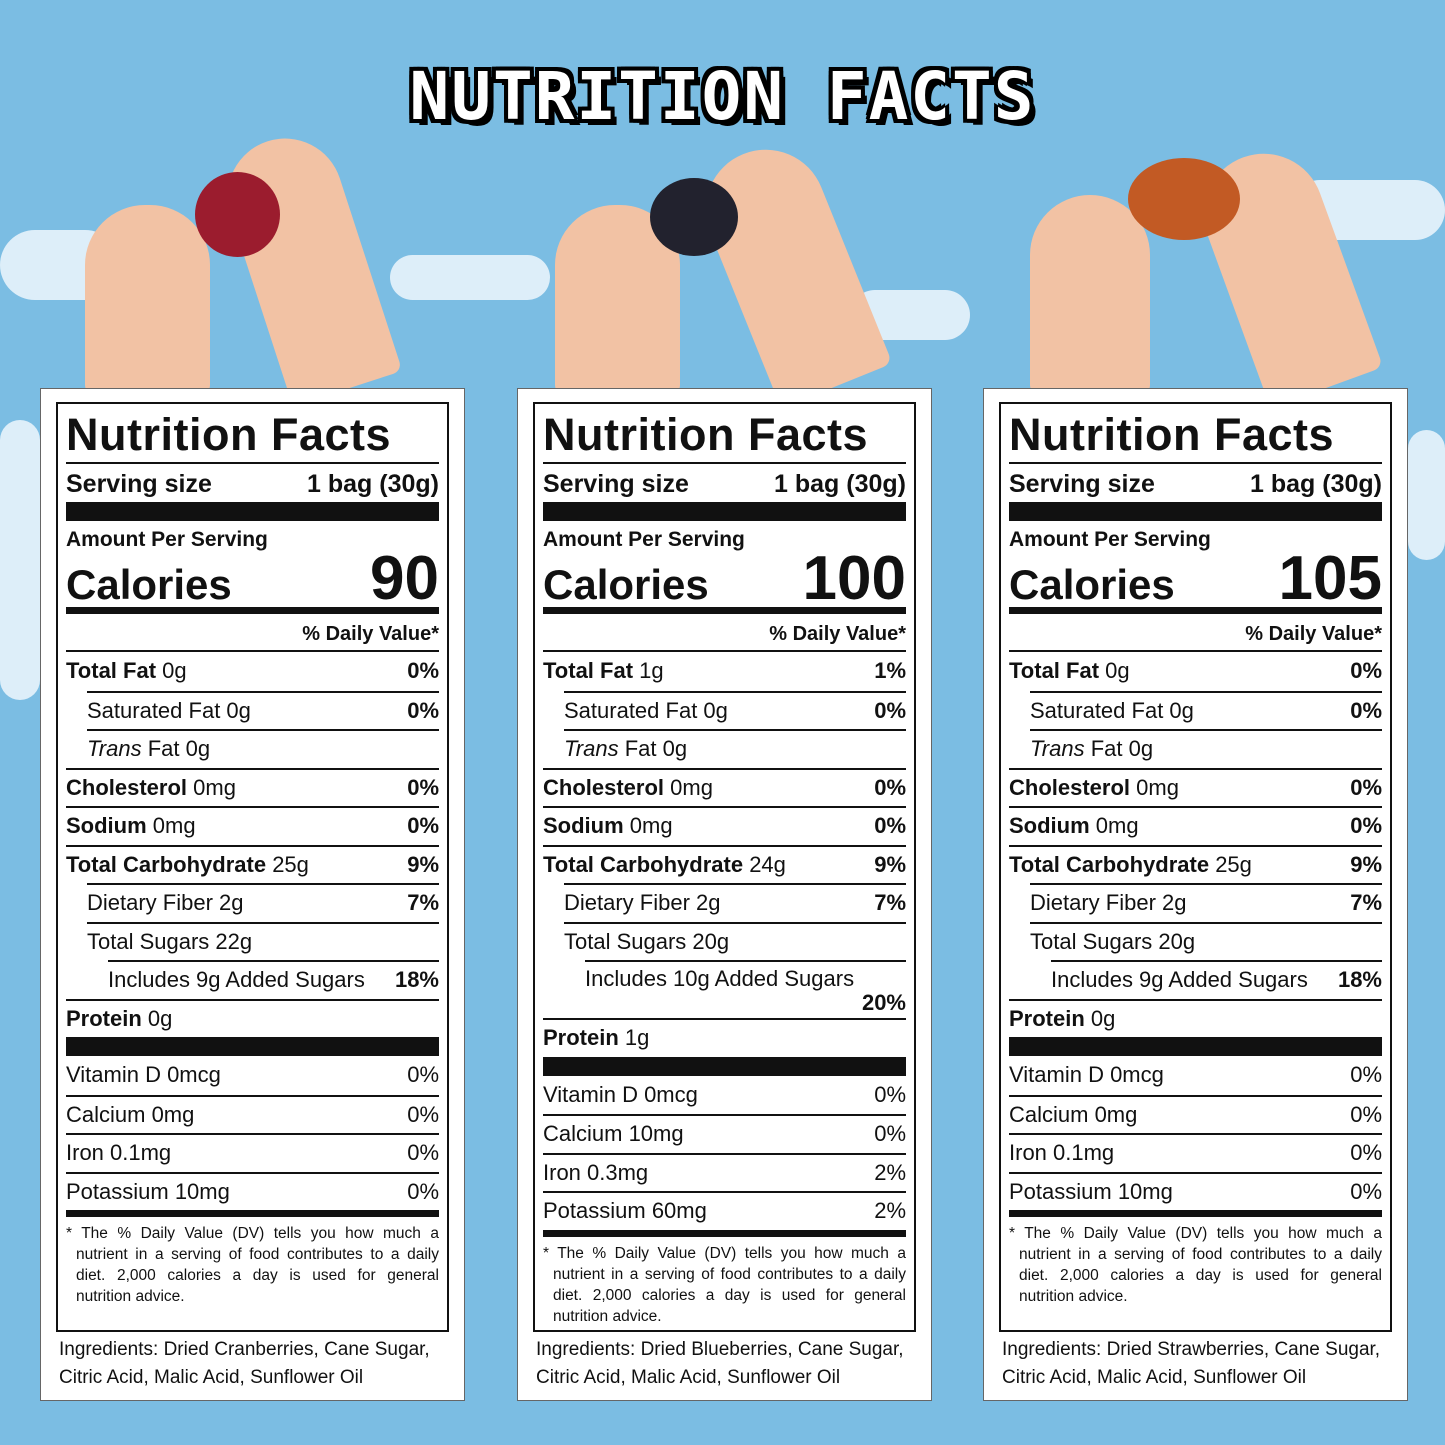 This screenshot has width=1445, height=1445. What do you see at coordinates (1112, 942) in the screenshot?
I see `nutrient-label: Total Sugars 20g` at bounding box center [1112, 942].